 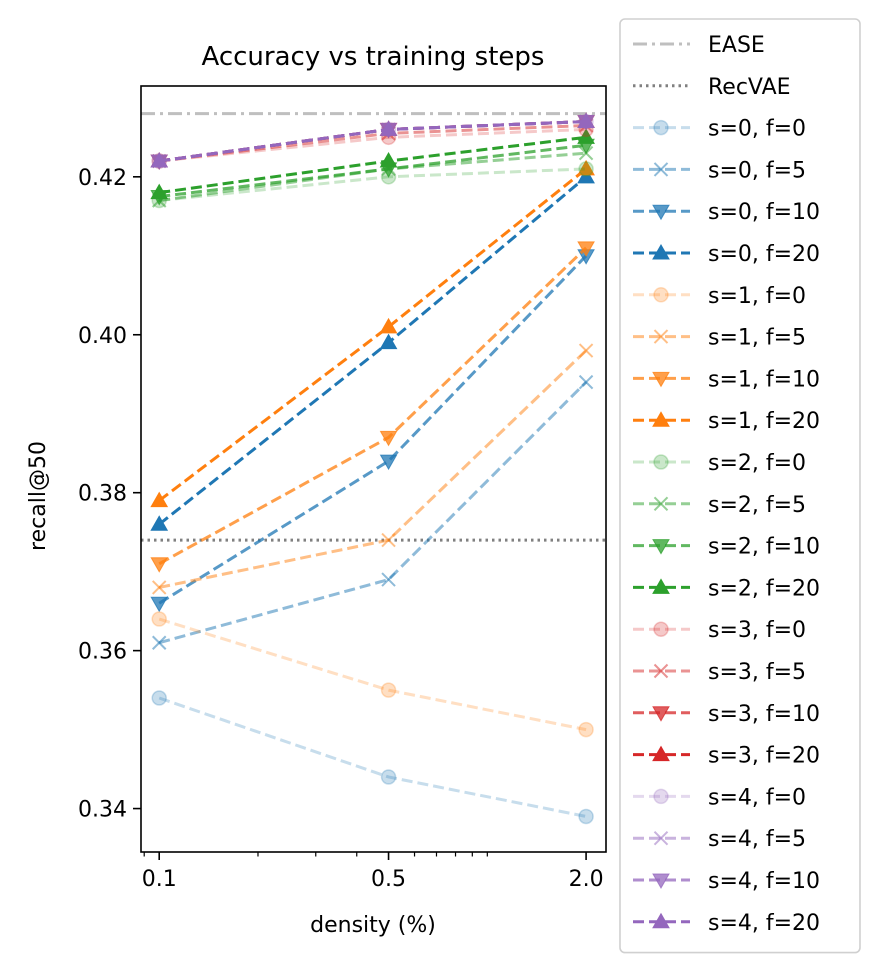 I want to click on legend-entry-s-4-f-10: s=4, f=10, so click(x=726, y=881).